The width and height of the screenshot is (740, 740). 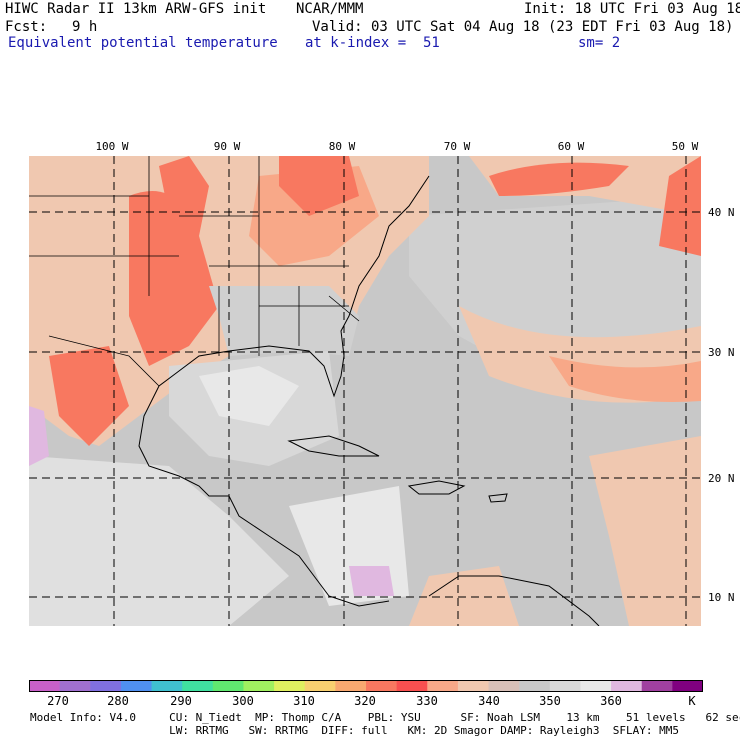 I want to click on great-lakes-hot, so click(x=319, y=186).